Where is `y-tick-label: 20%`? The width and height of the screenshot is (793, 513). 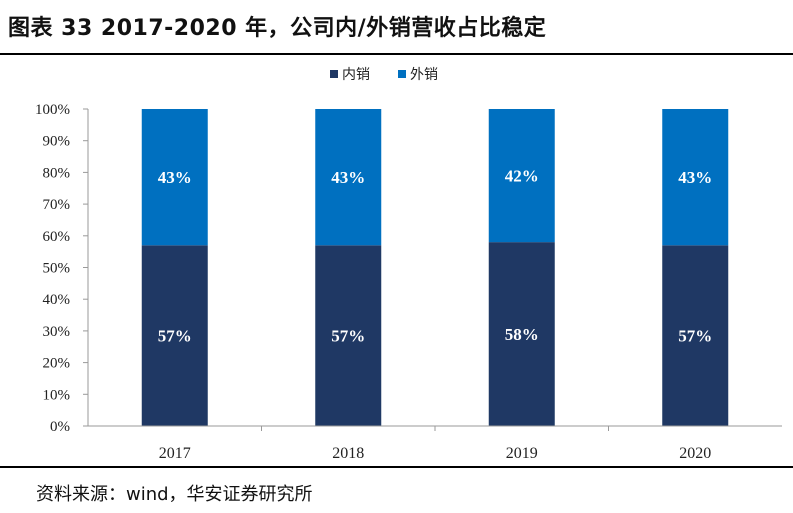 y-tick-label: 20% is located at coordinates (57, 364).